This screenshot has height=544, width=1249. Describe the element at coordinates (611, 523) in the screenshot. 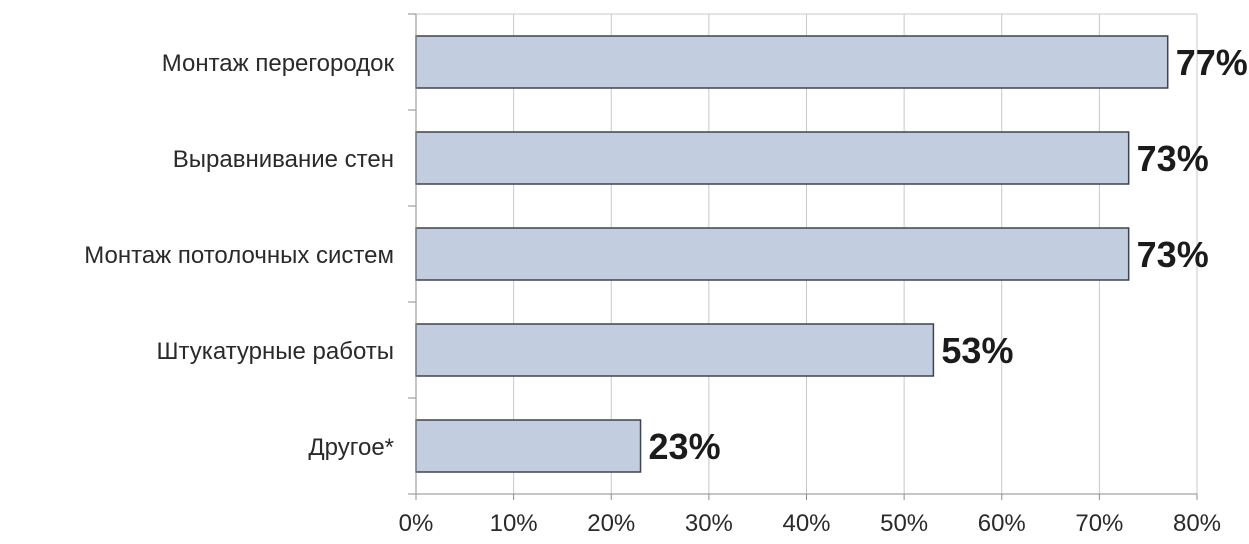

I see `x-tick-label: 20%` at that location.